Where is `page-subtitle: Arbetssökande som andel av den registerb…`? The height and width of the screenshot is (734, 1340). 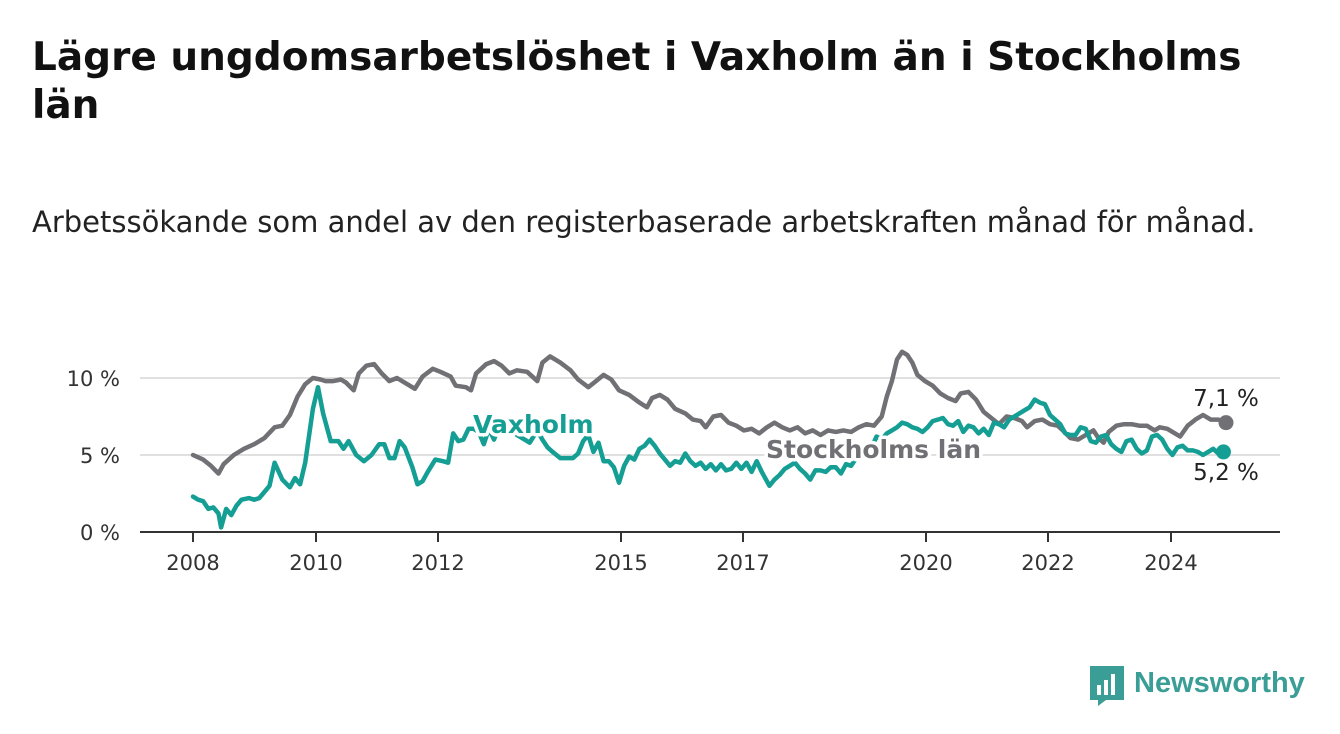 page-subtitle: Arbetssökande som andel av den registerb… is located at coordinates (644, 222).